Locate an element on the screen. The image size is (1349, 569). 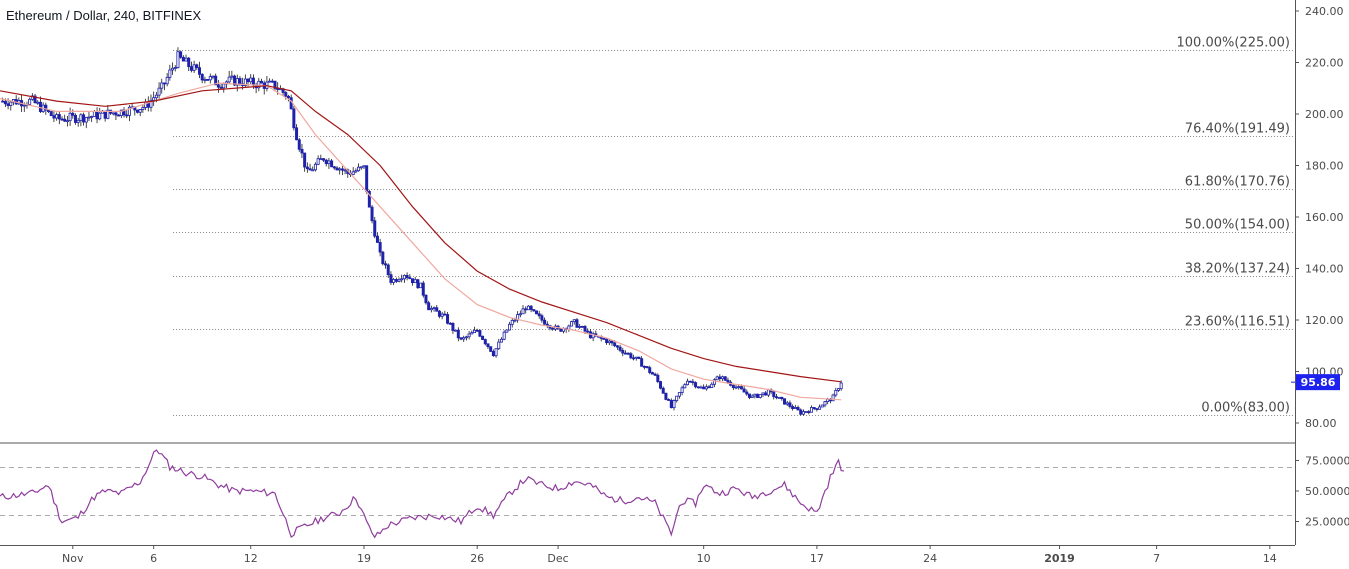
fib-level-label: 23.60%(116.51) is located at coordinates (1237, 322).